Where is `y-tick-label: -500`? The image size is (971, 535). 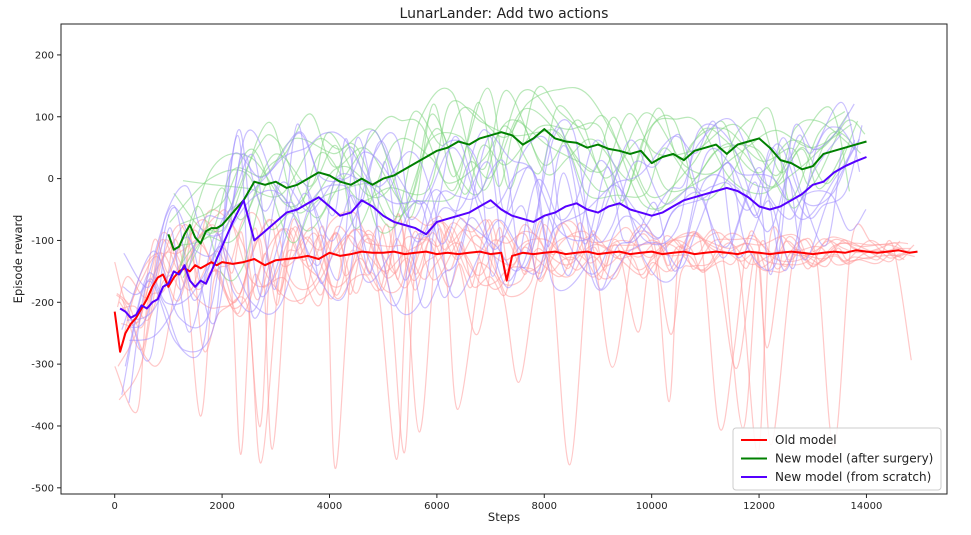
y-tick-label: -500 is located at coordinates (42, 488).